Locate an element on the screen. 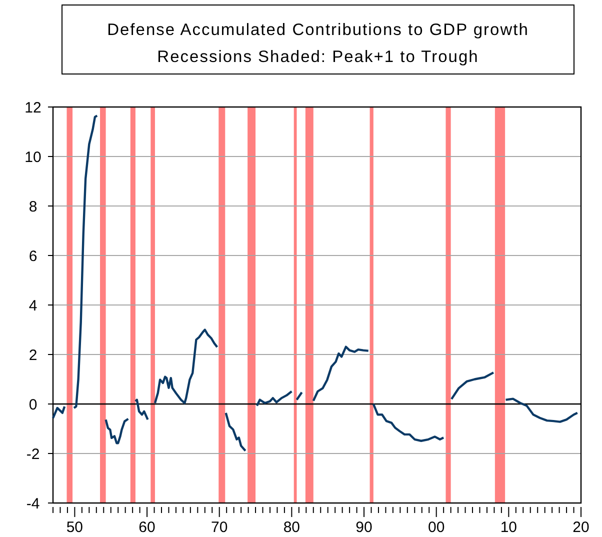  y-tick-label: -2 is located at coordinates (33, 454).